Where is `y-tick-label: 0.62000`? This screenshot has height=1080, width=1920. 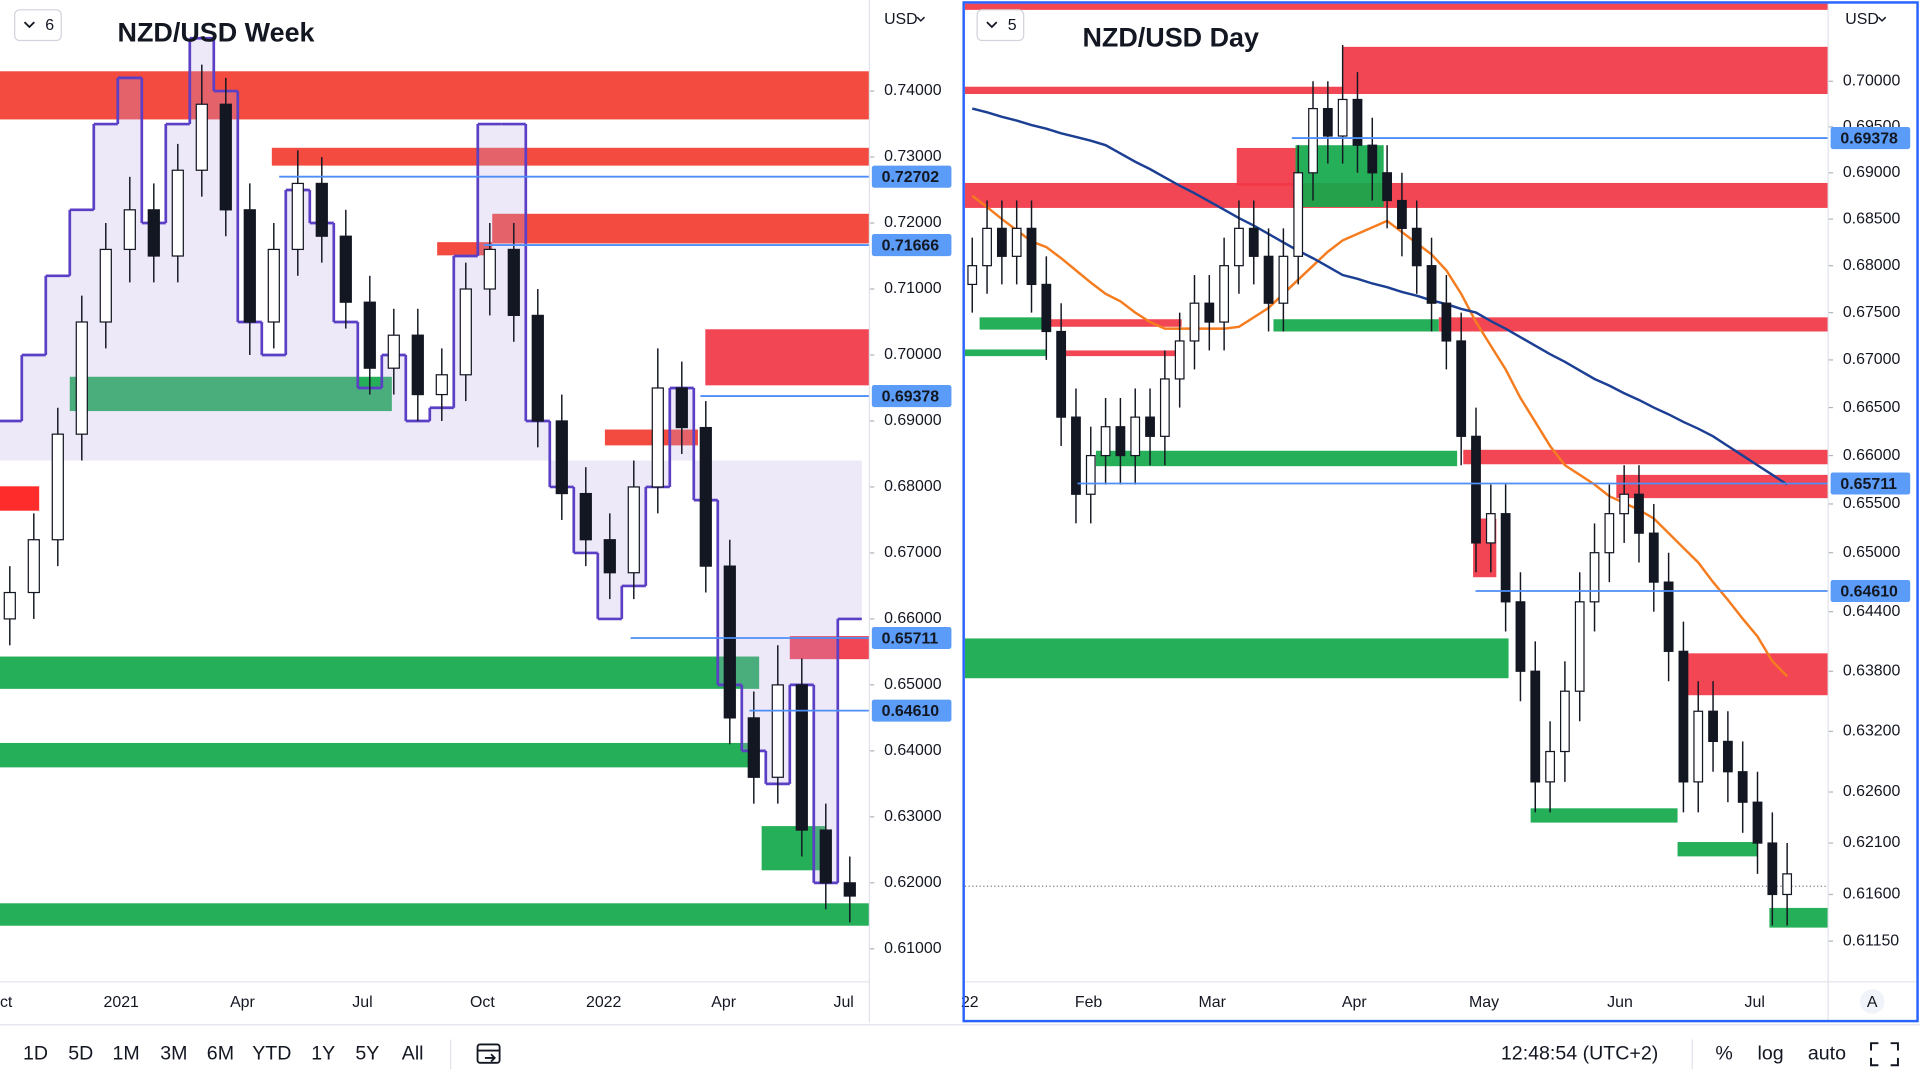 y-tick-label: 0.62000 is located at coordinates (913, 882).